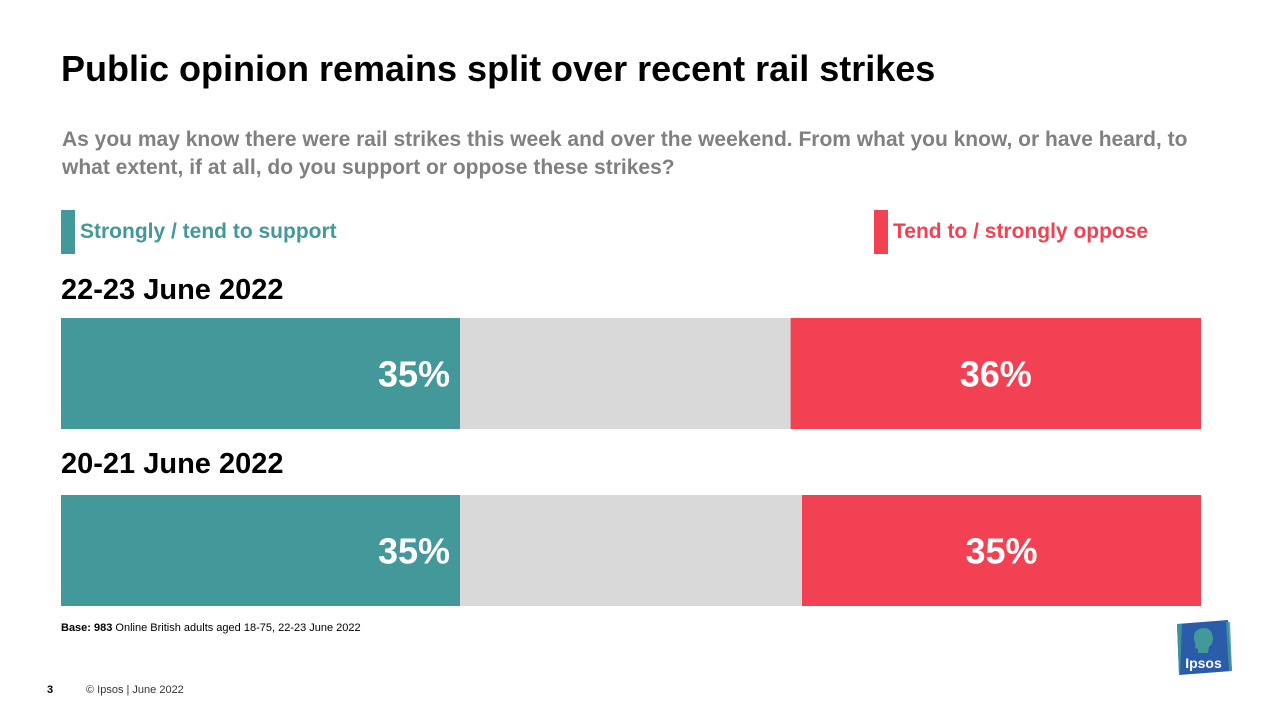 The height and width of the screenshot is (720, 1280). I want to click on logo-text: Ipsos, so click(1203, 663).